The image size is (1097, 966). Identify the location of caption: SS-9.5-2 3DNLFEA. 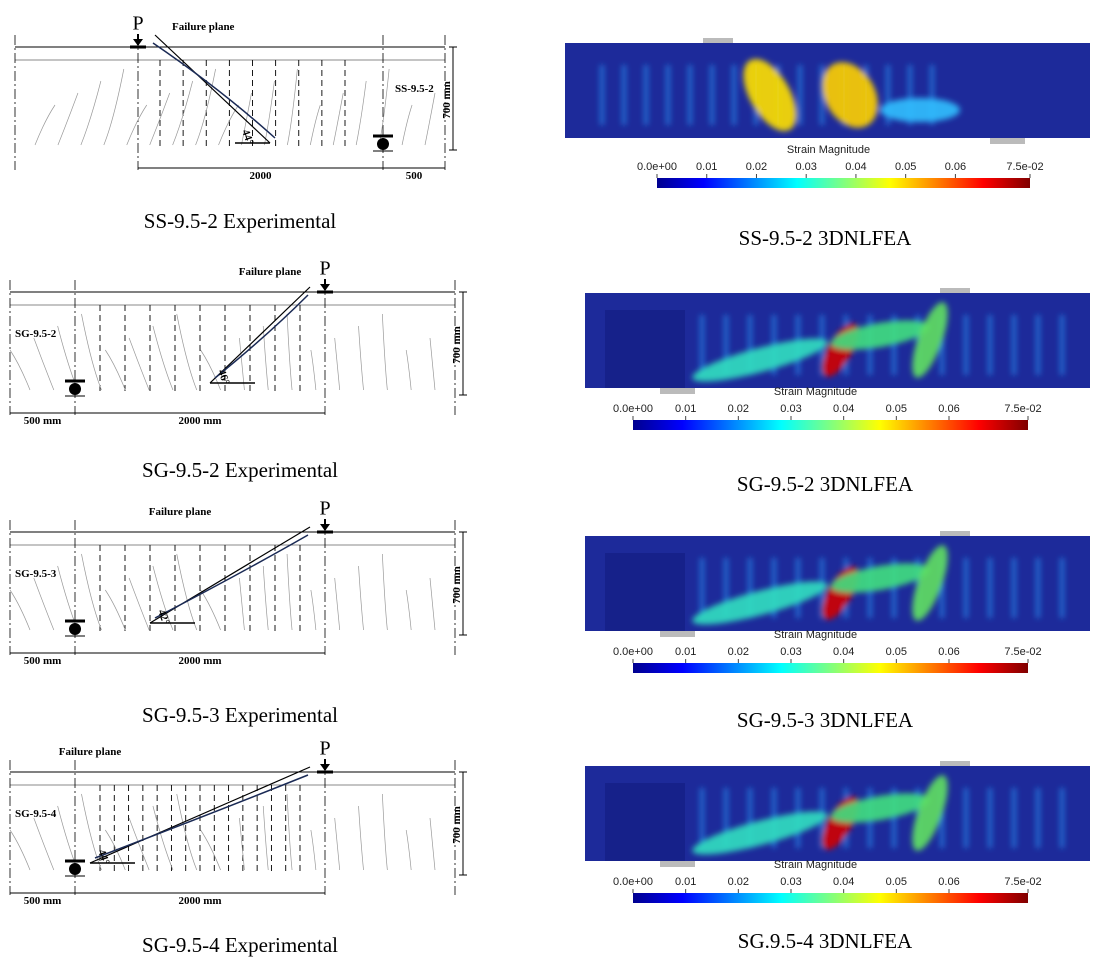
(826, 238).